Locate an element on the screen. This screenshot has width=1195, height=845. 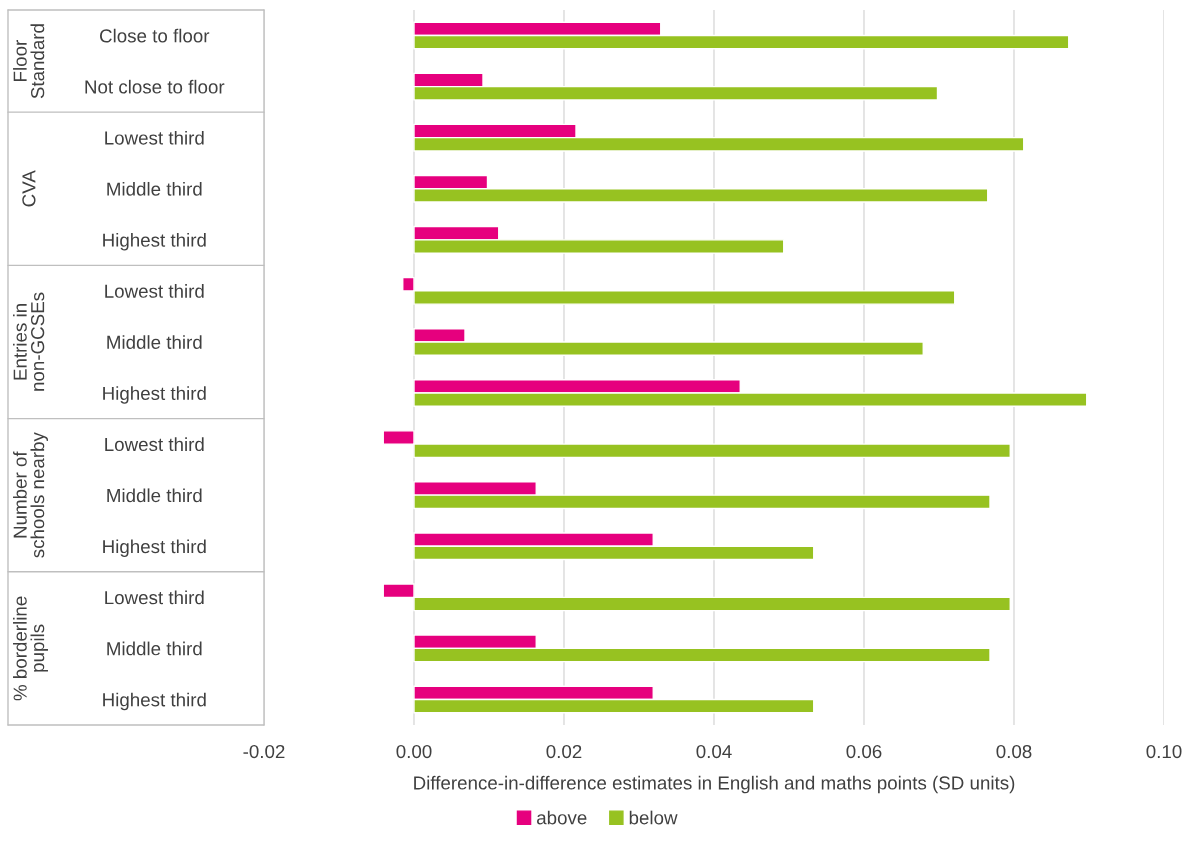
text: CVA is located at coordinates (29, 188).